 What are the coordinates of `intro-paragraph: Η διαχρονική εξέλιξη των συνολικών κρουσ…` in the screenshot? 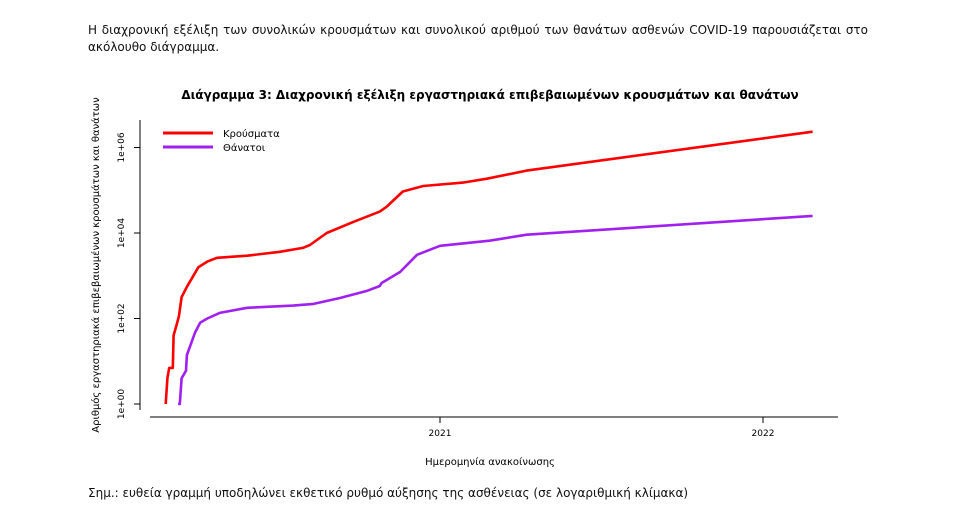 It's located at (478, 38).